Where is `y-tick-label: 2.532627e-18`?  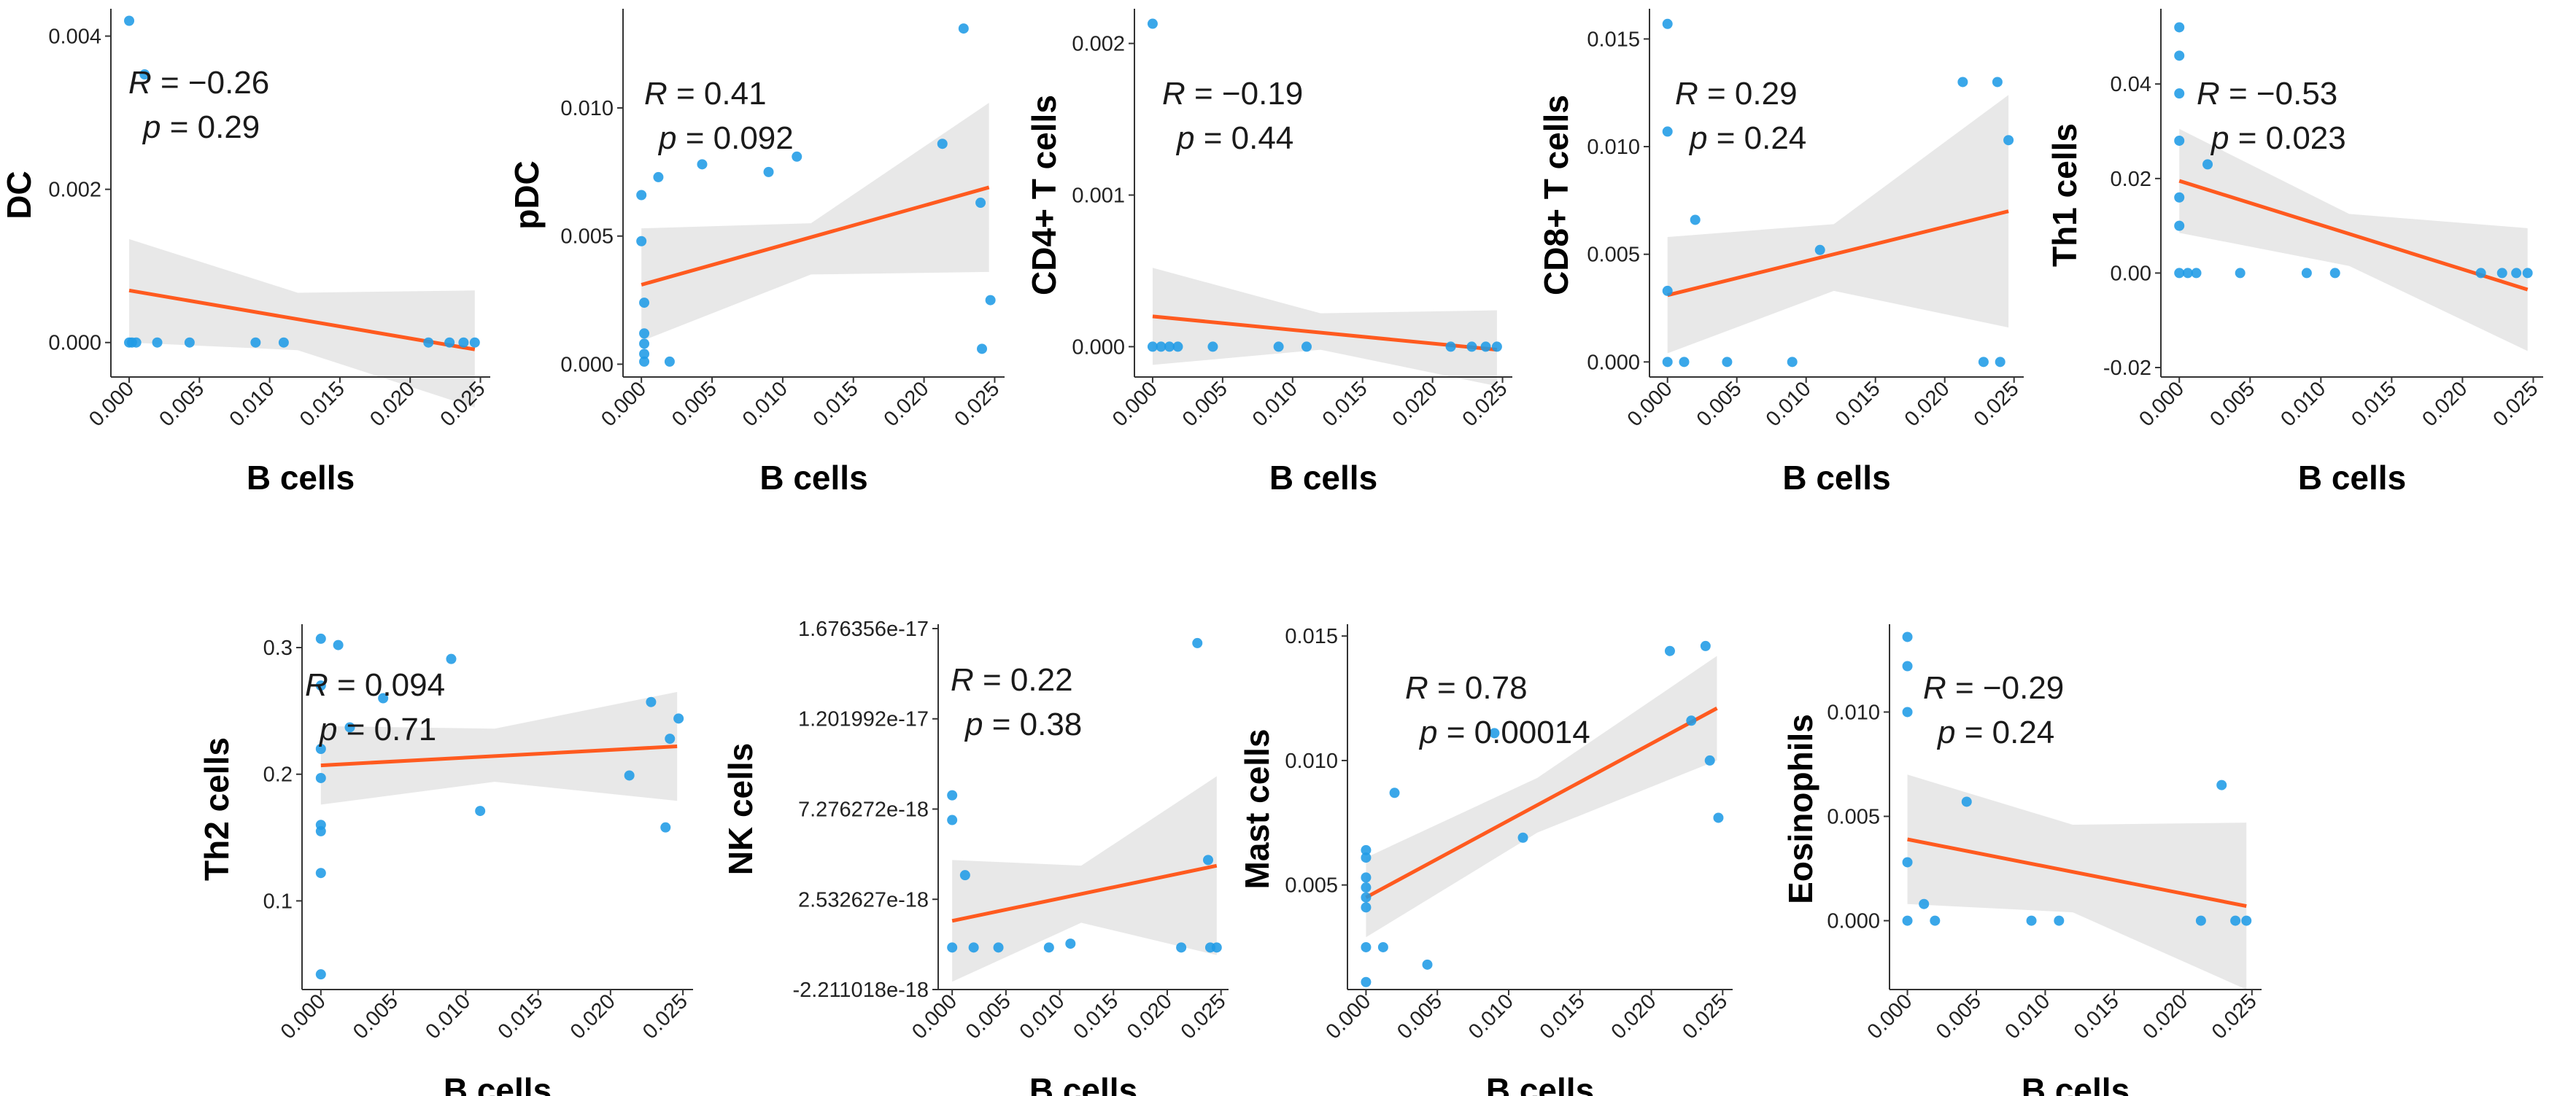
y-tick-label: 2.532627e-18 is located at coordinates (863, 900).